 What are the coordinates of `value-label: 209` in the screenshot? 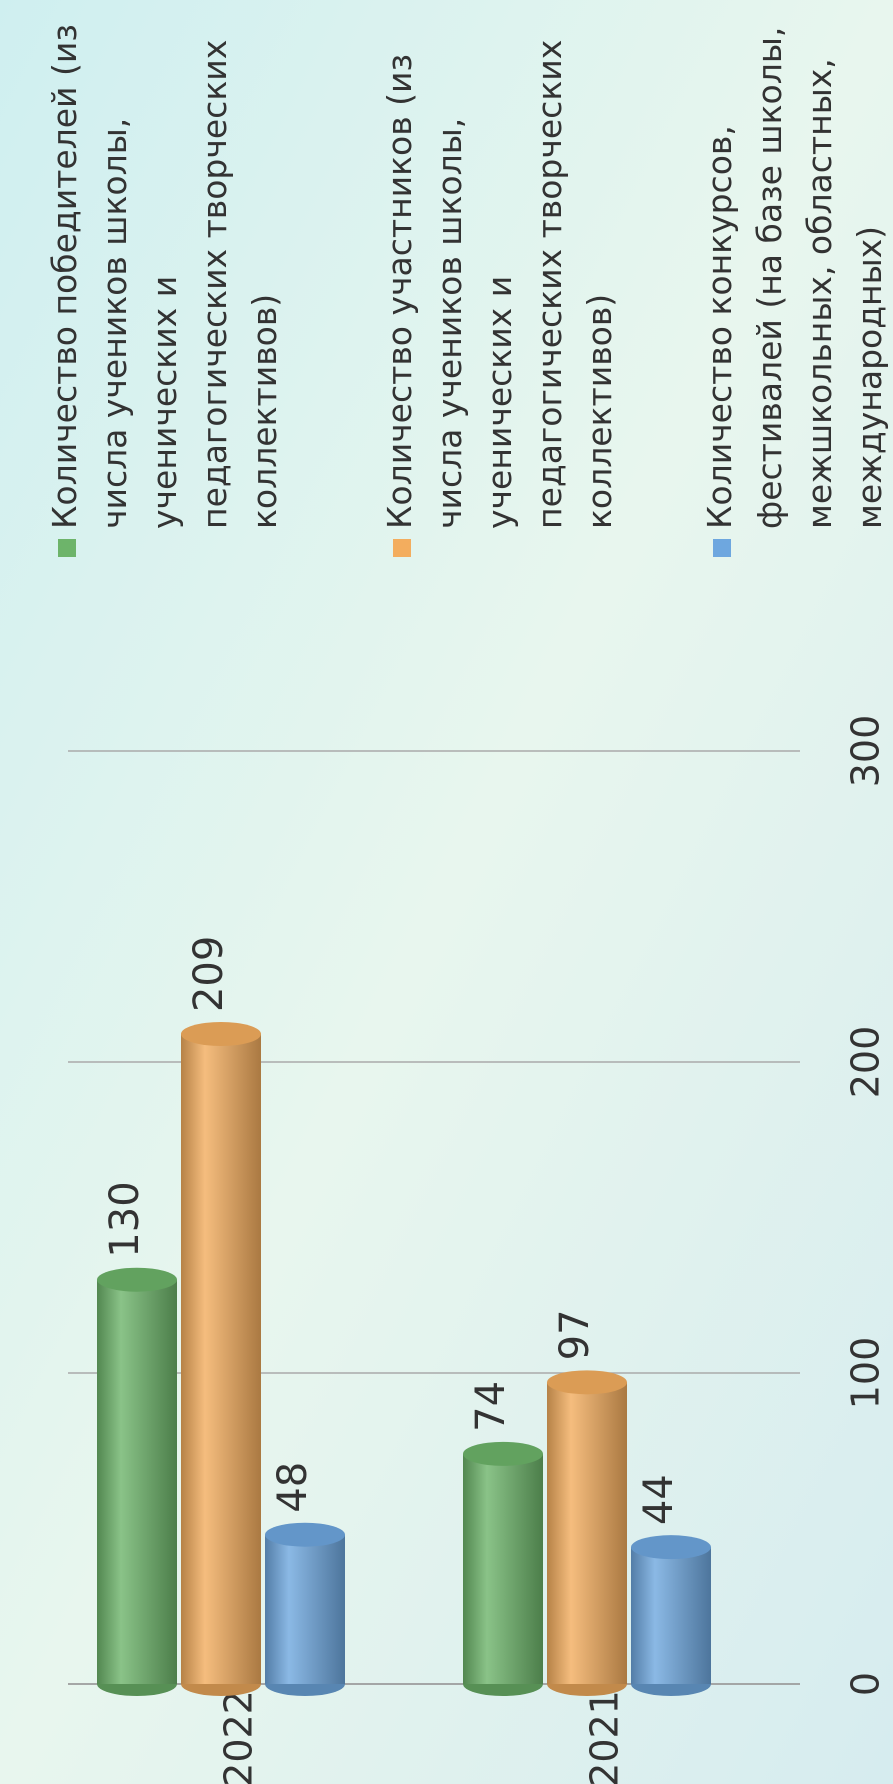 It's located at (209, 974).